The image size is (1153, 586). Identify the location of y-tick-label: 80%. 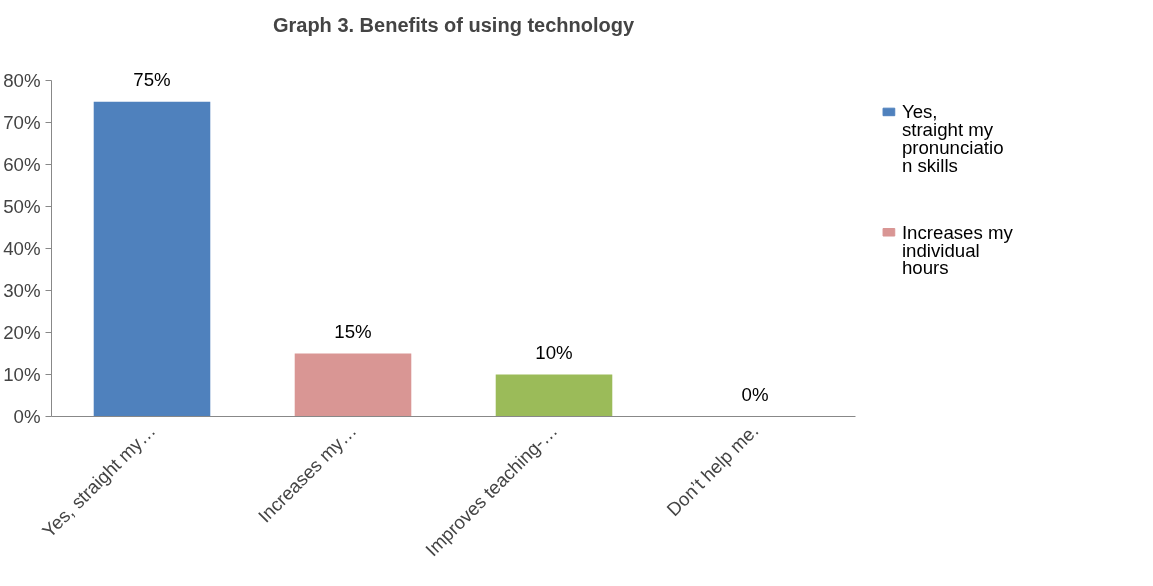
(22, 81).